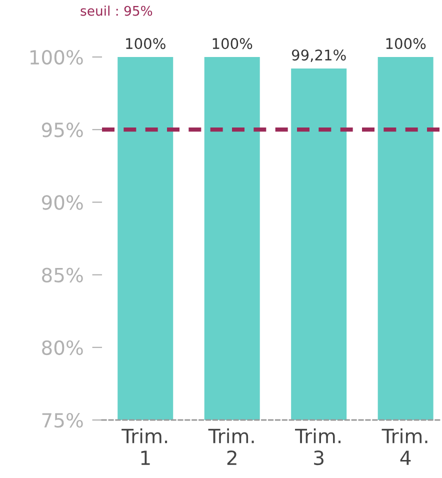  I want to click on y-tick-label: 85%, so click(62, 275).